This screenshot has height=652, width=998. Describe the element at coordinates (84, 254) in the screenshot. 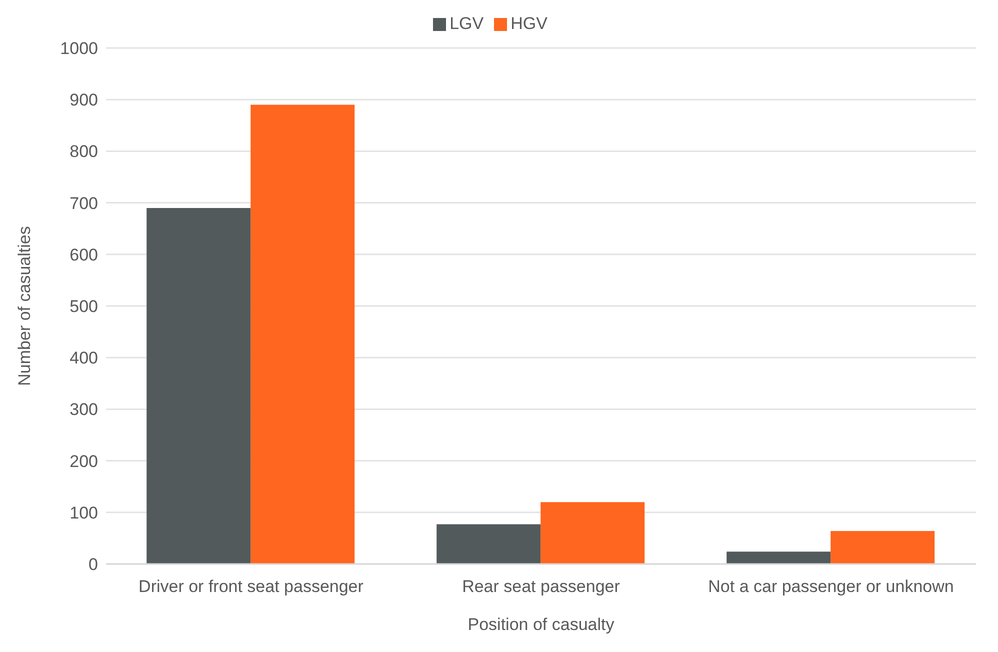

I see `y-tick-label: 600` at that location.